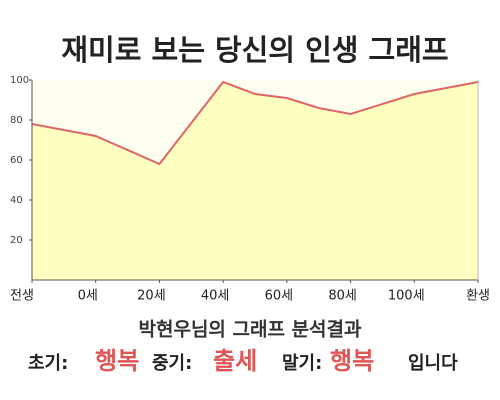  Describe the element at coordinates (478, 296) in the screenshot. I see `x-tick-label: 환생` at that location.